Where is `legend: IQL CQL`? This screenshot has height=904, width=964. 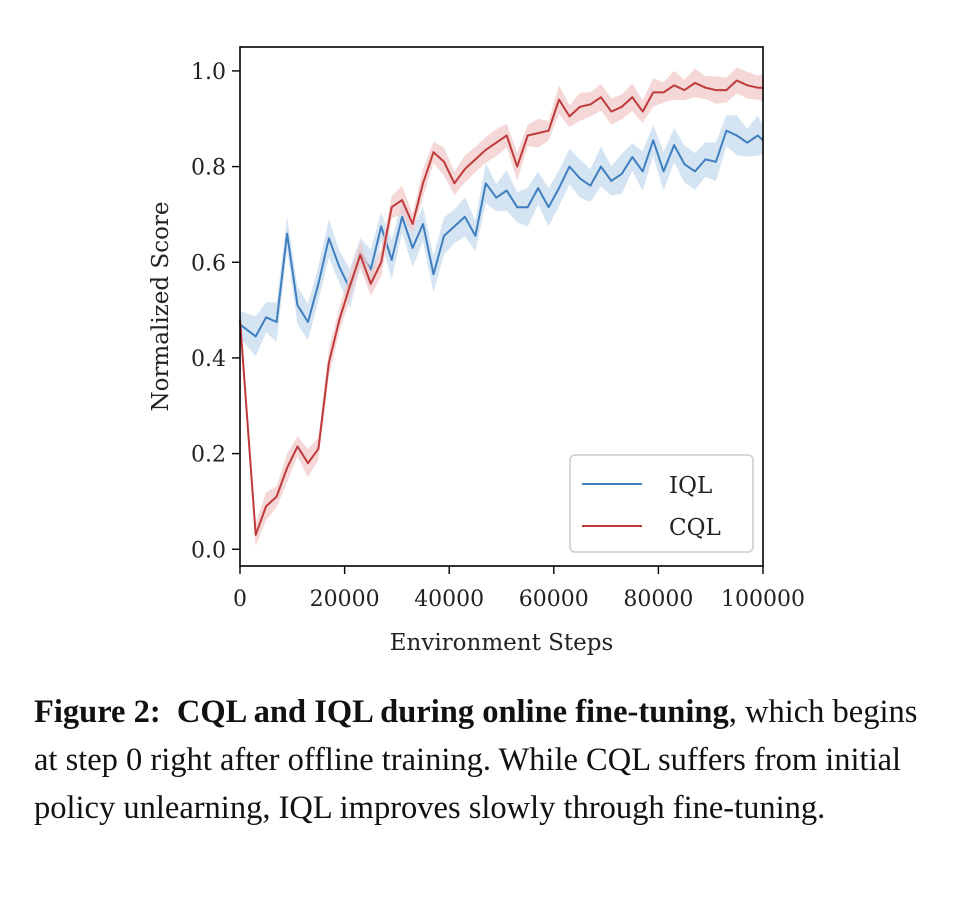 legend: IQL CQL is located at coordinates (661, 503).